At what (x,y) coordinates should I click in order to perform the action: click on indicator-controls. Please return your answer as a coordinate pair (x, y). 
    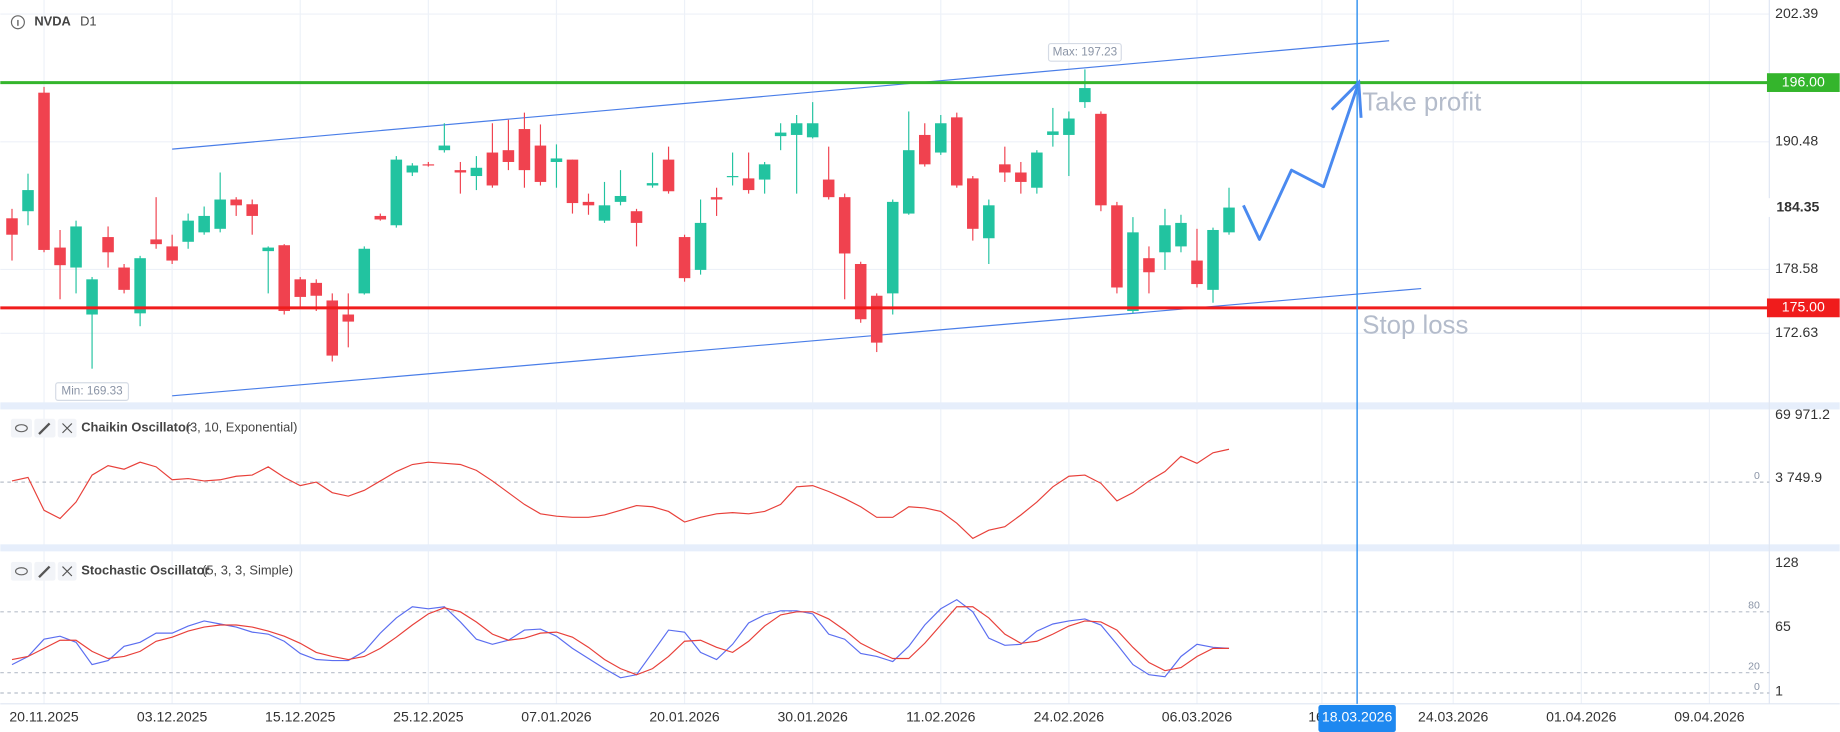
    Looking at the image, I should click on (43, 428).